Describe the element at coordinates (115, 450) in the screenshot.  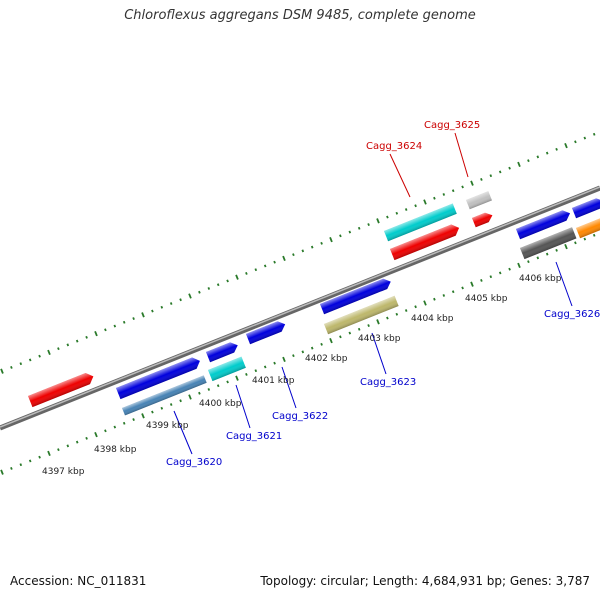
I see `tick-label: 4398 kbp` at that location.